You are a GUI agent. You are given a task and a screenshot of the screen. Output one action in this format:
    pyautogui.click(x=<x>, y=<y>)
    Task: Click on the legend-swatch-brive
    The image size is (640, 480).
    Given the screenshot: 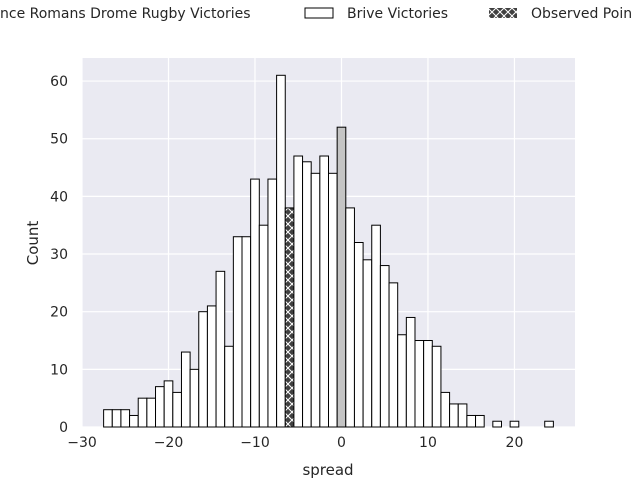 What is the action you would take?
    pyautogui.click(x=319, y=13)
    